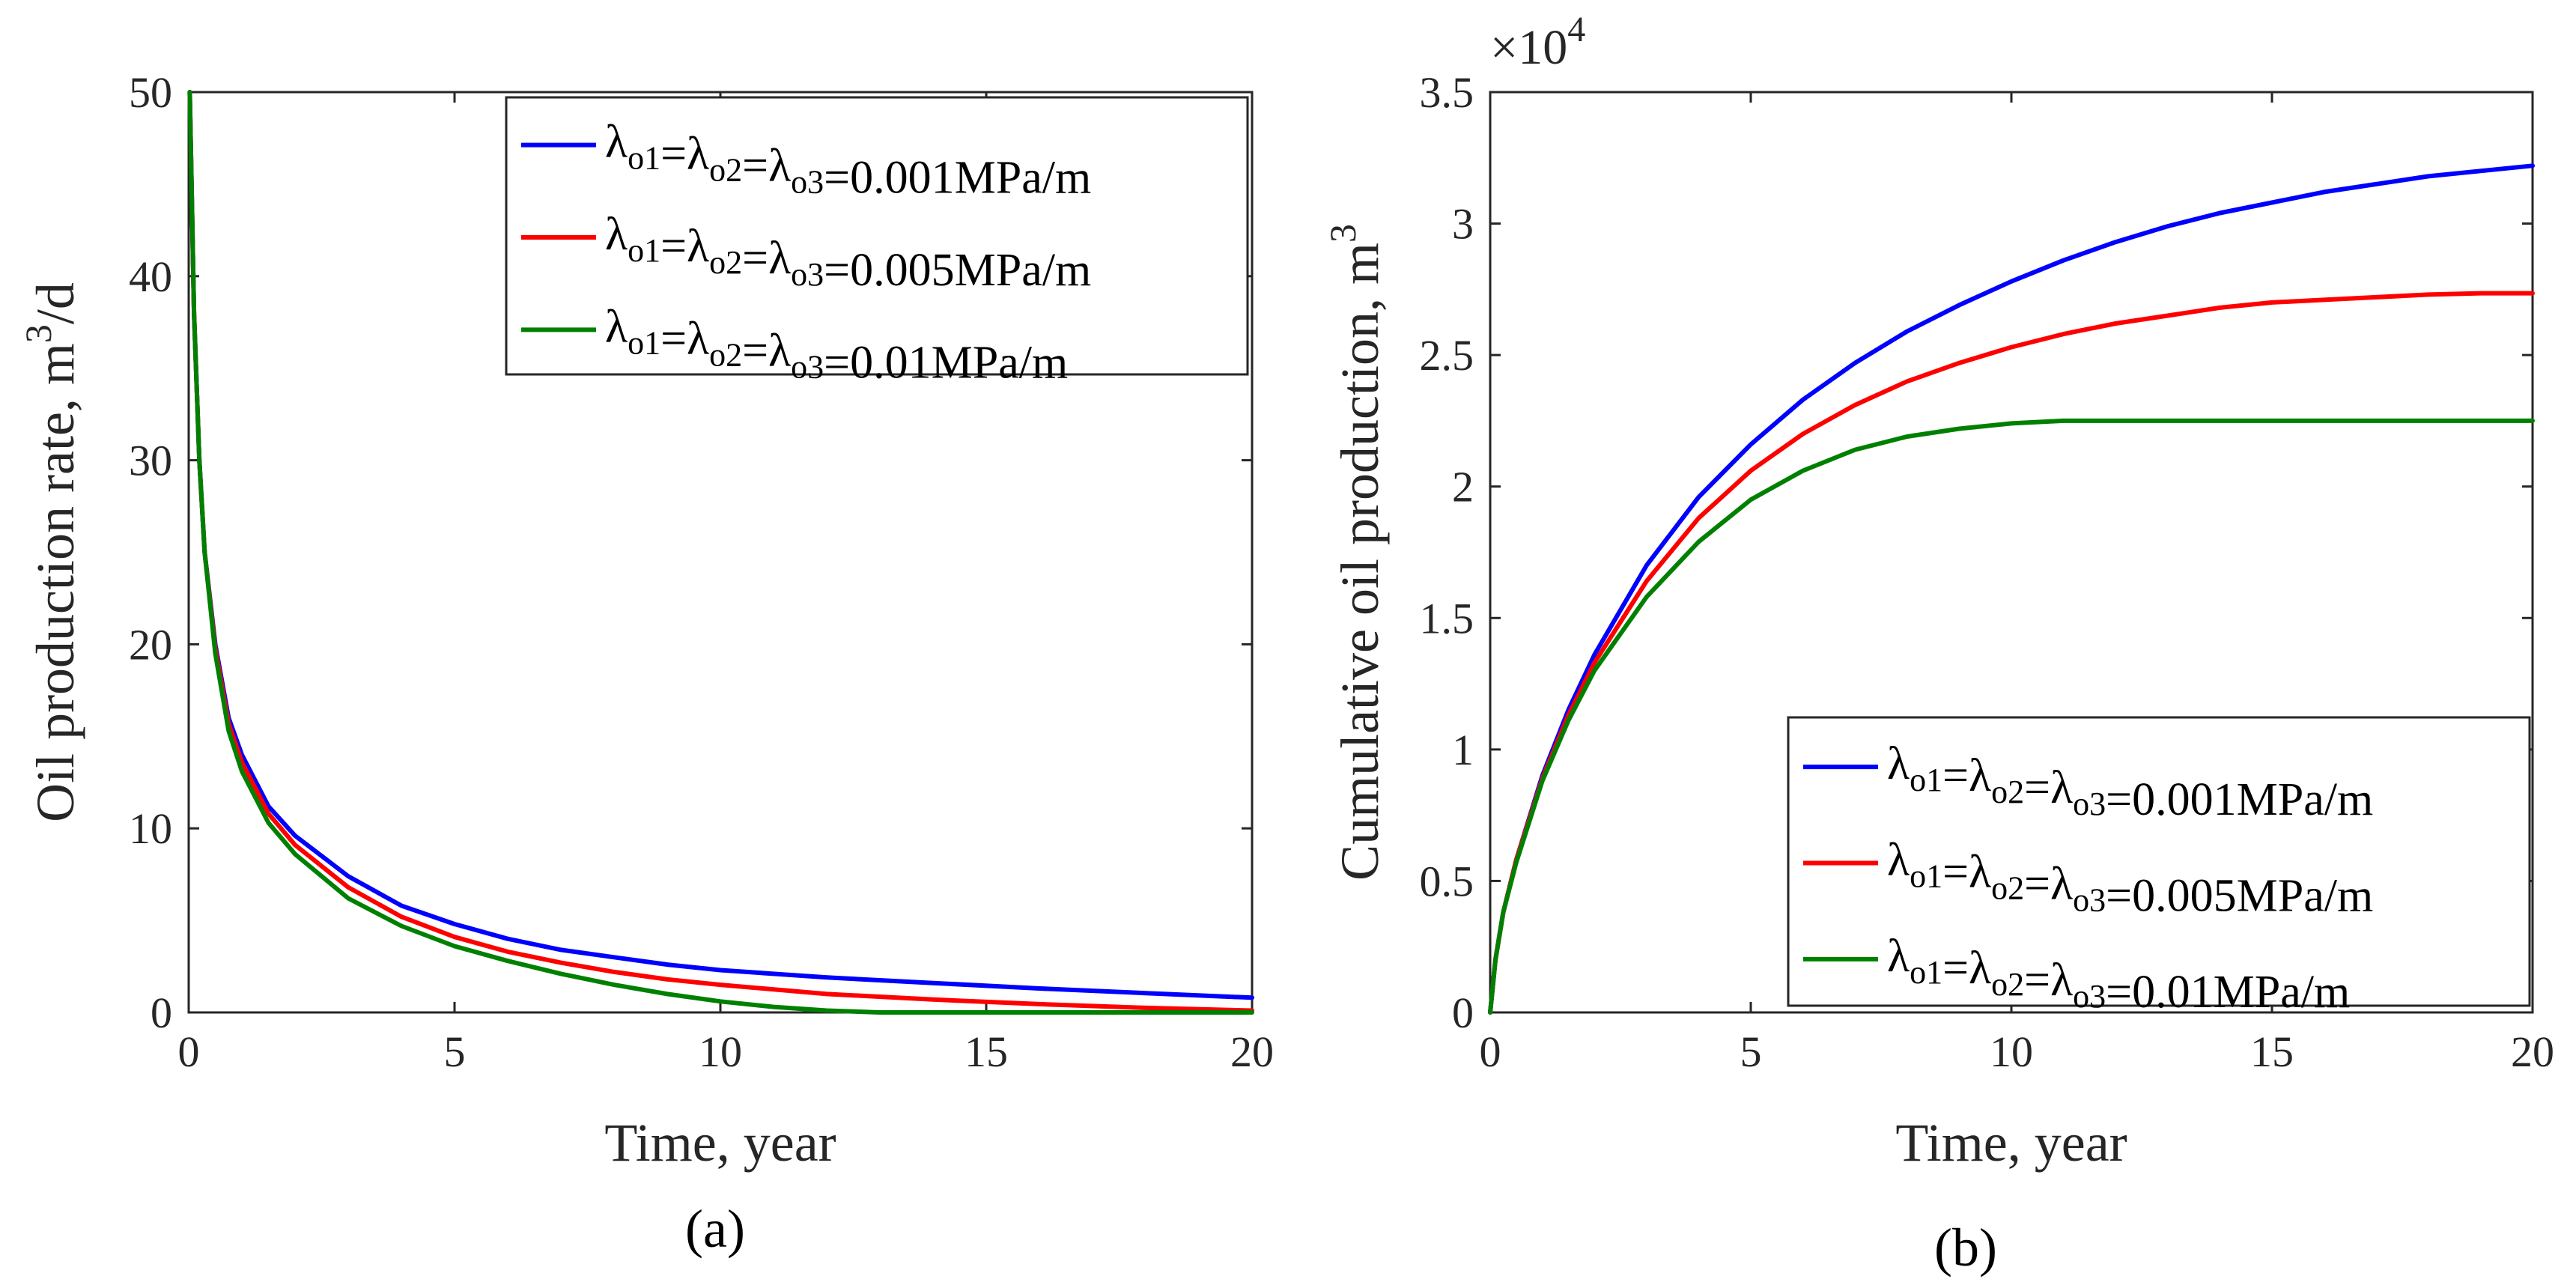  What do you see at coordinates (1463, 487) in the screenshot?
I see `y-tick-label: 2` at bounding box center [1463, 487].